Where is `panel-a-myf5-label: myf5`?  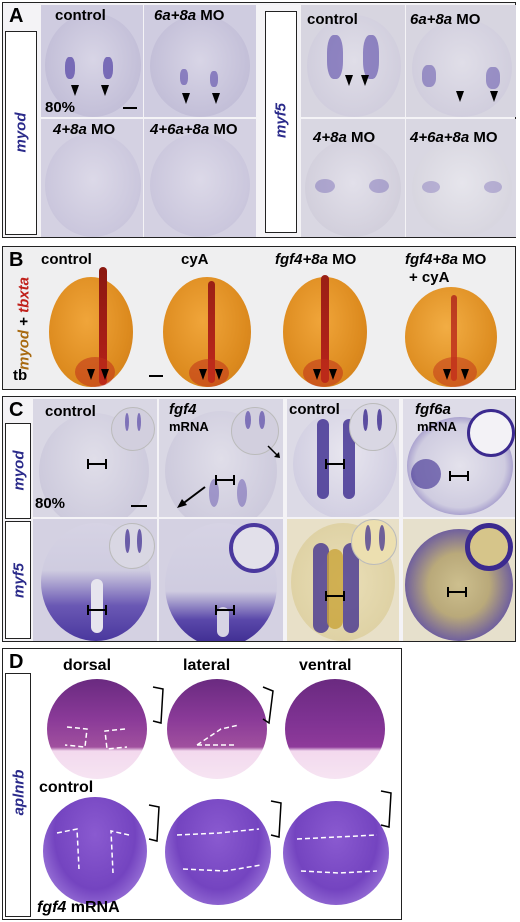 panel-a-myf5-label: myf5 is located at coordinates (281, 120).